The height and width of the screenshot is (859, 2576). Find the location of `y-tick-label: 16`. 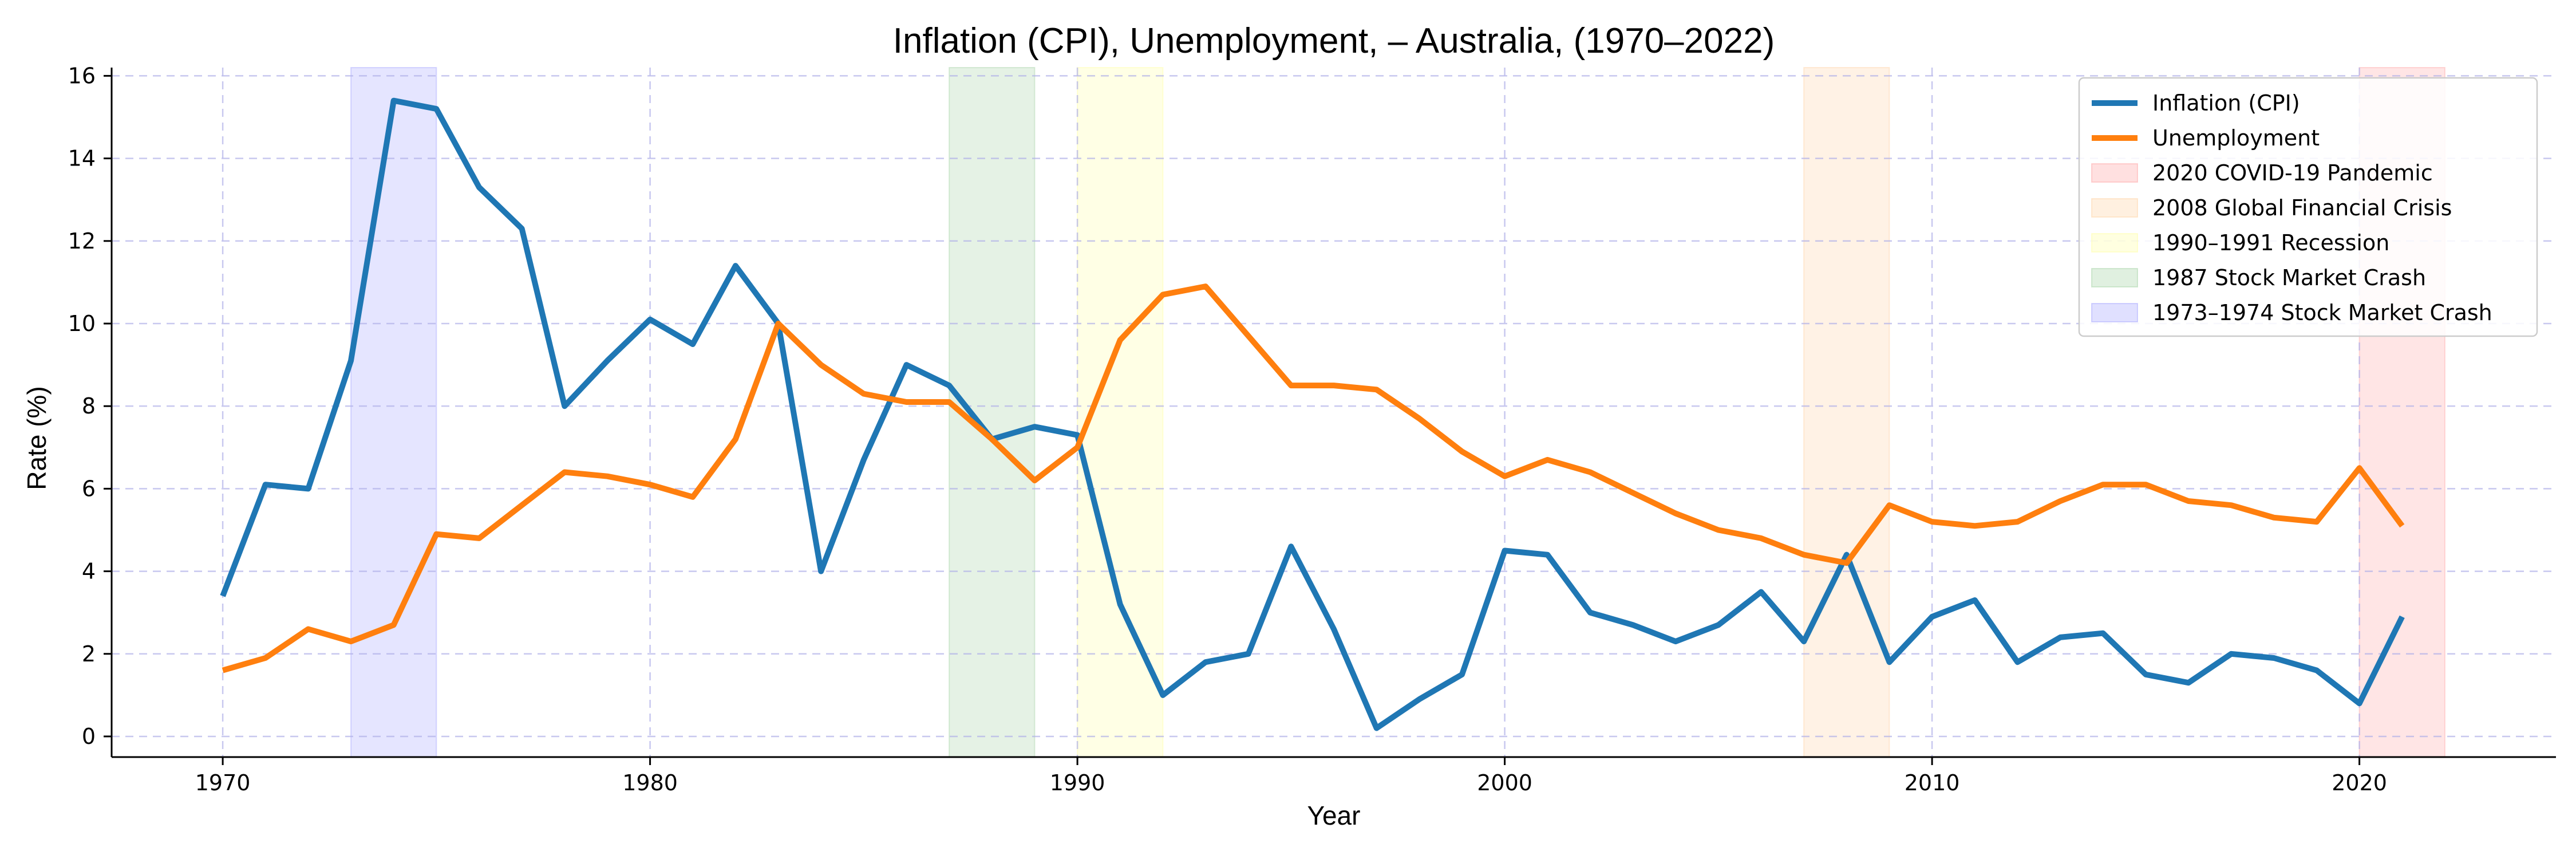

y-tick-label: 16 is located at coordinates (82, 75).